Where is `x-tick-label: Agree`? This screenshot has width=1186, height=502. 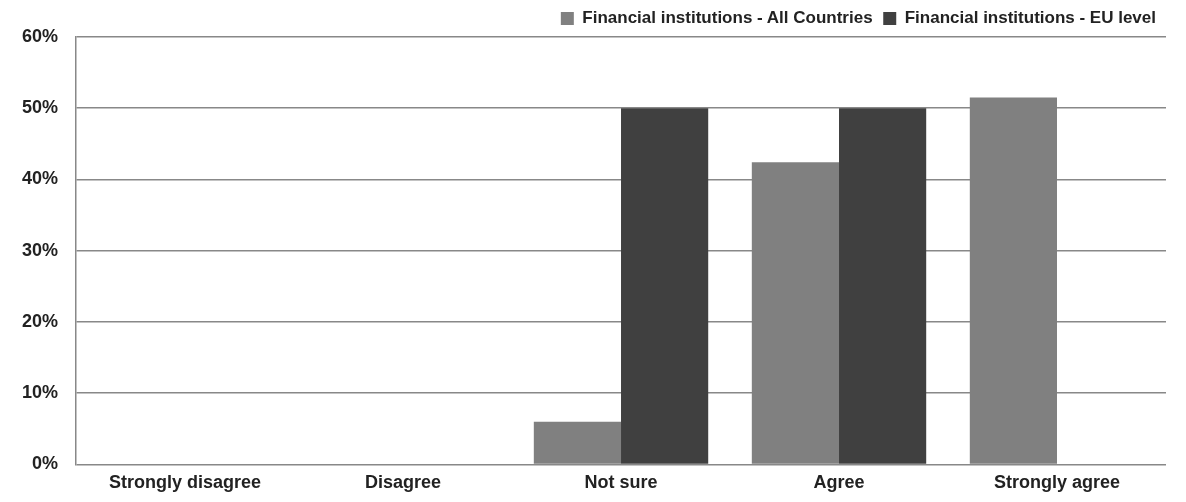
x-tick-label: Agree is located at coordinates (839, 482).